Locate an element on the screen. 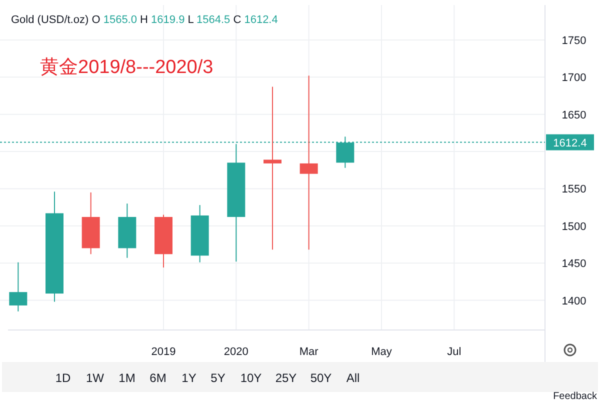  x-tick-label: 2020 is located at coordinates (236, 352).